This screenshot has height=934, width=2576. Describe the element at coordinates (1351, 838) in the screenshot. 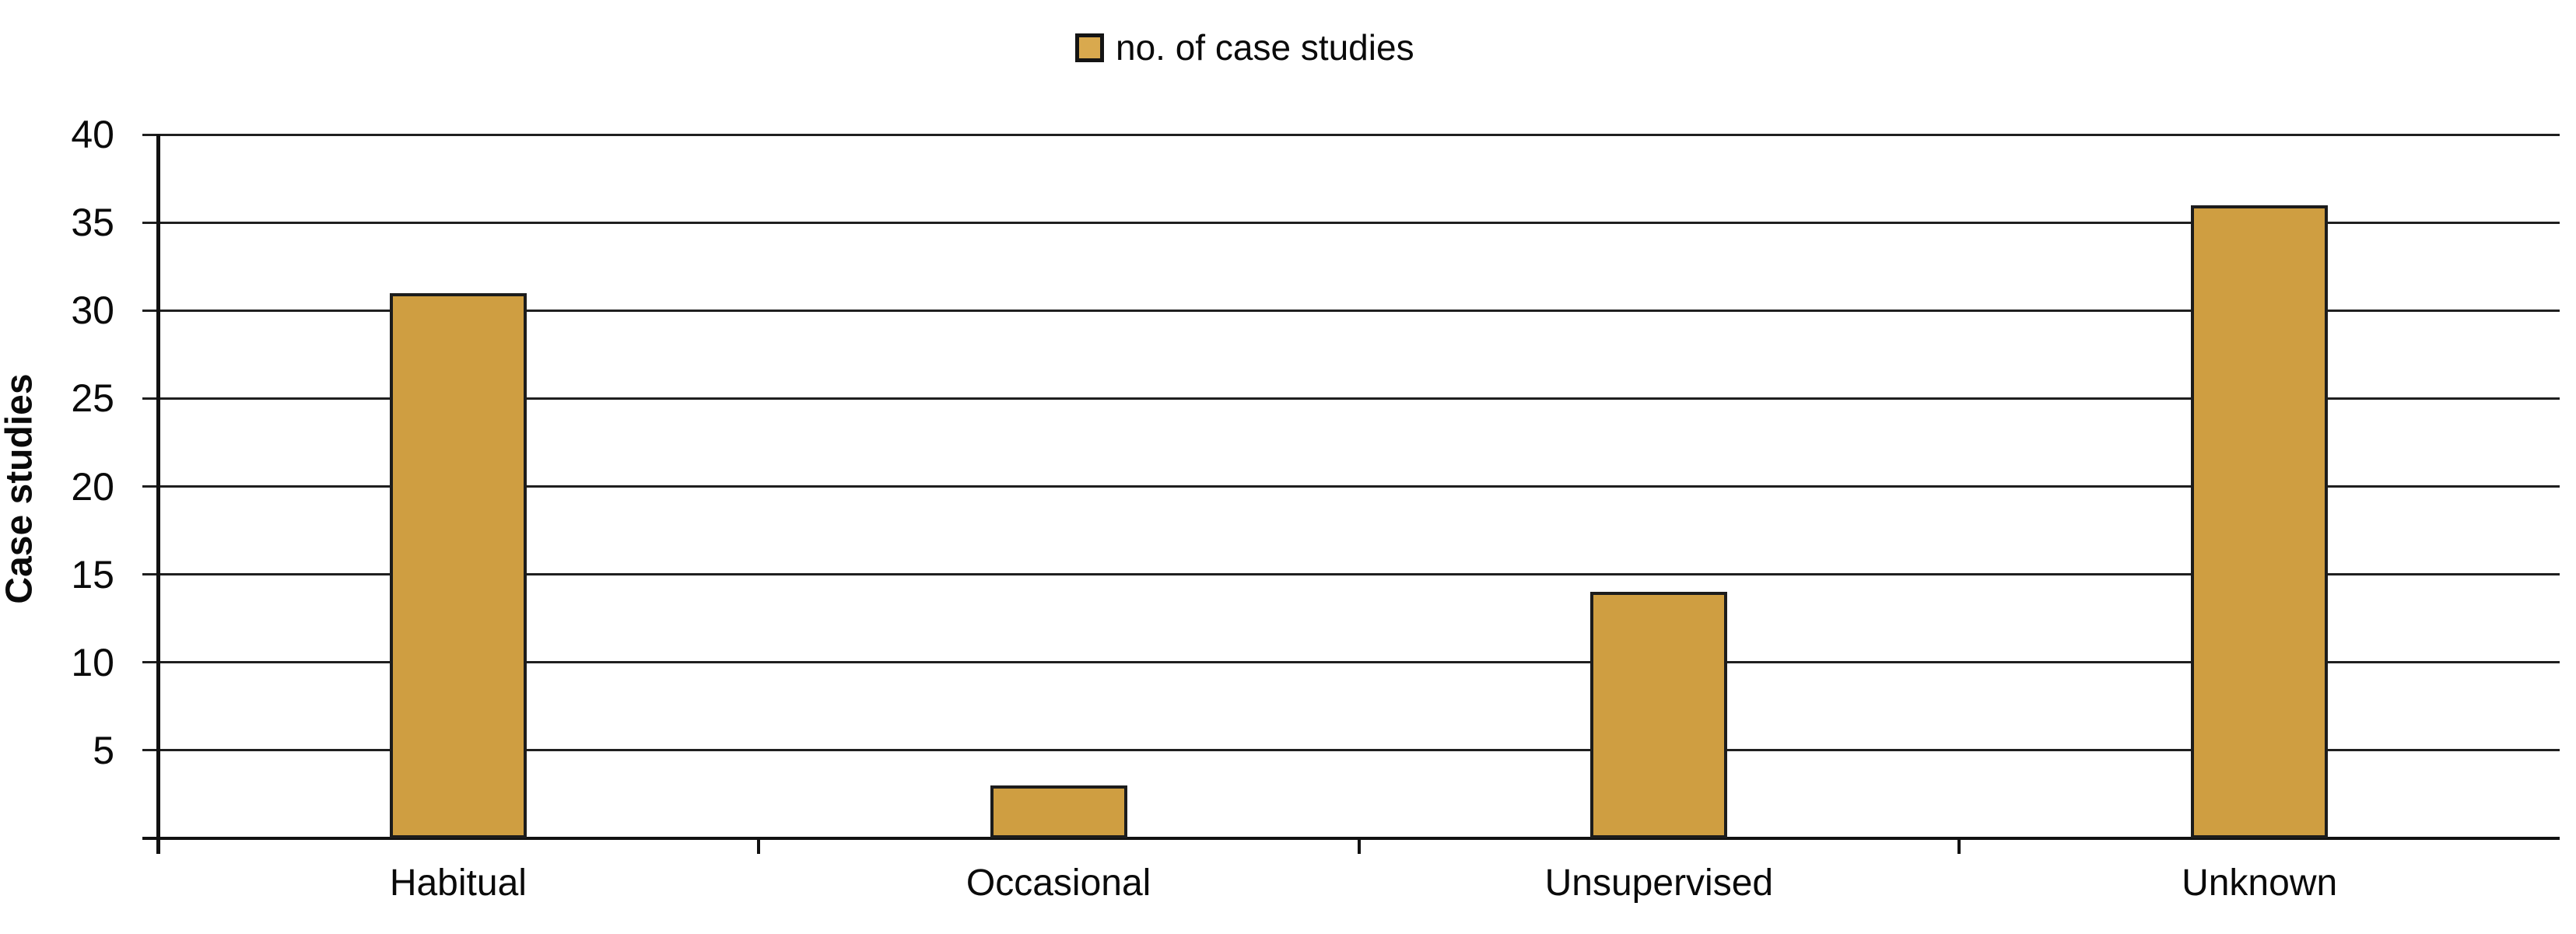

I see `x-axis-line` at that location.